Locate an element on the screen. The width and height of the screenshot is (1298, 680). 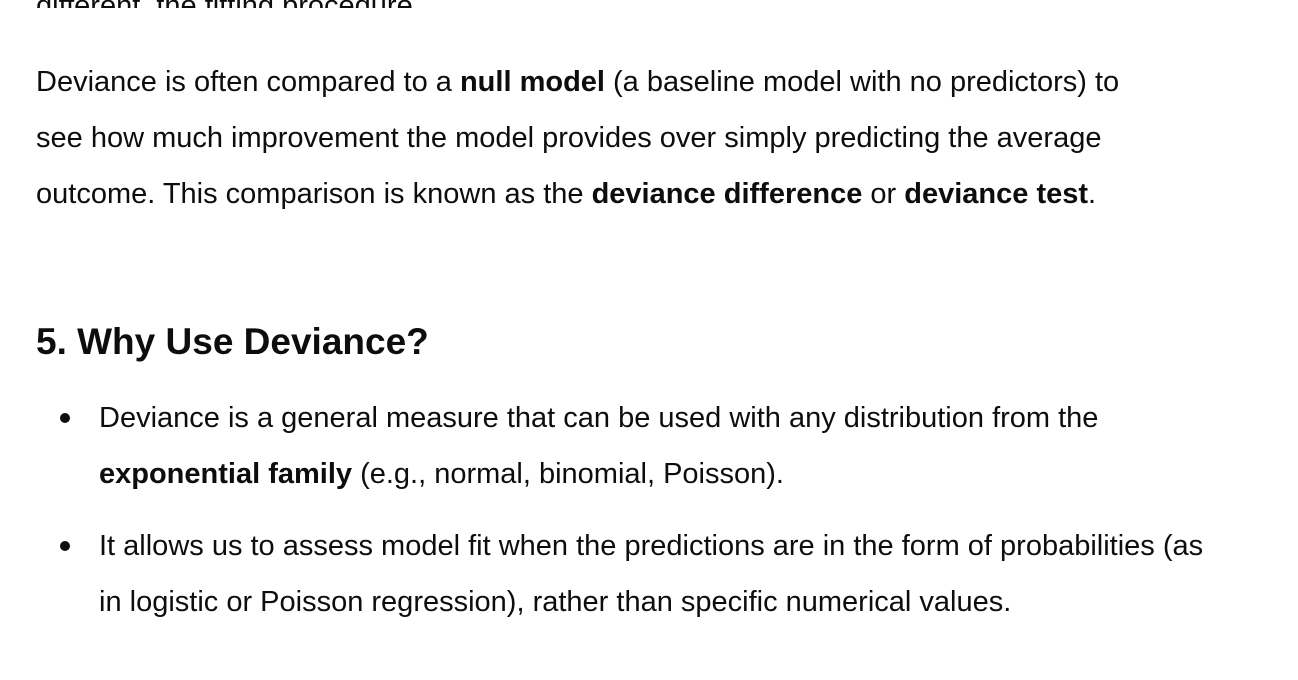
paragraph-text: or is located at coordinates (883, 194).